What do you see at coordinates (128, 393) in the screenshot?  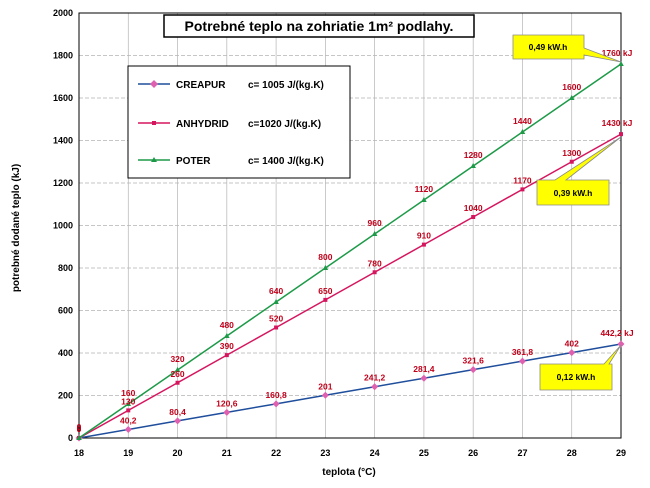 I see `data-label-poter: 160` at bounding box center [128, 393].